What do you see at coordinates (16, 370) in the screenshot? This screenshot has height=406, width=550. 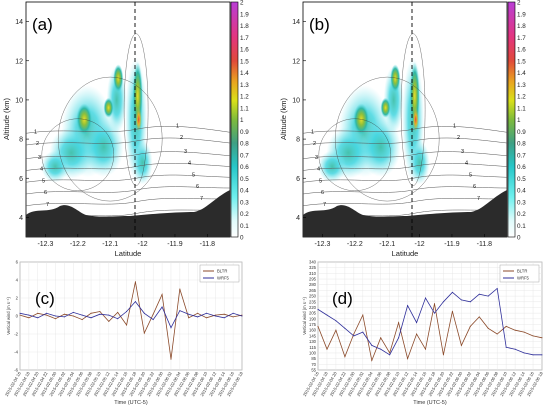 I see `y-tick-label: -6` at bounding box center [16, 370].